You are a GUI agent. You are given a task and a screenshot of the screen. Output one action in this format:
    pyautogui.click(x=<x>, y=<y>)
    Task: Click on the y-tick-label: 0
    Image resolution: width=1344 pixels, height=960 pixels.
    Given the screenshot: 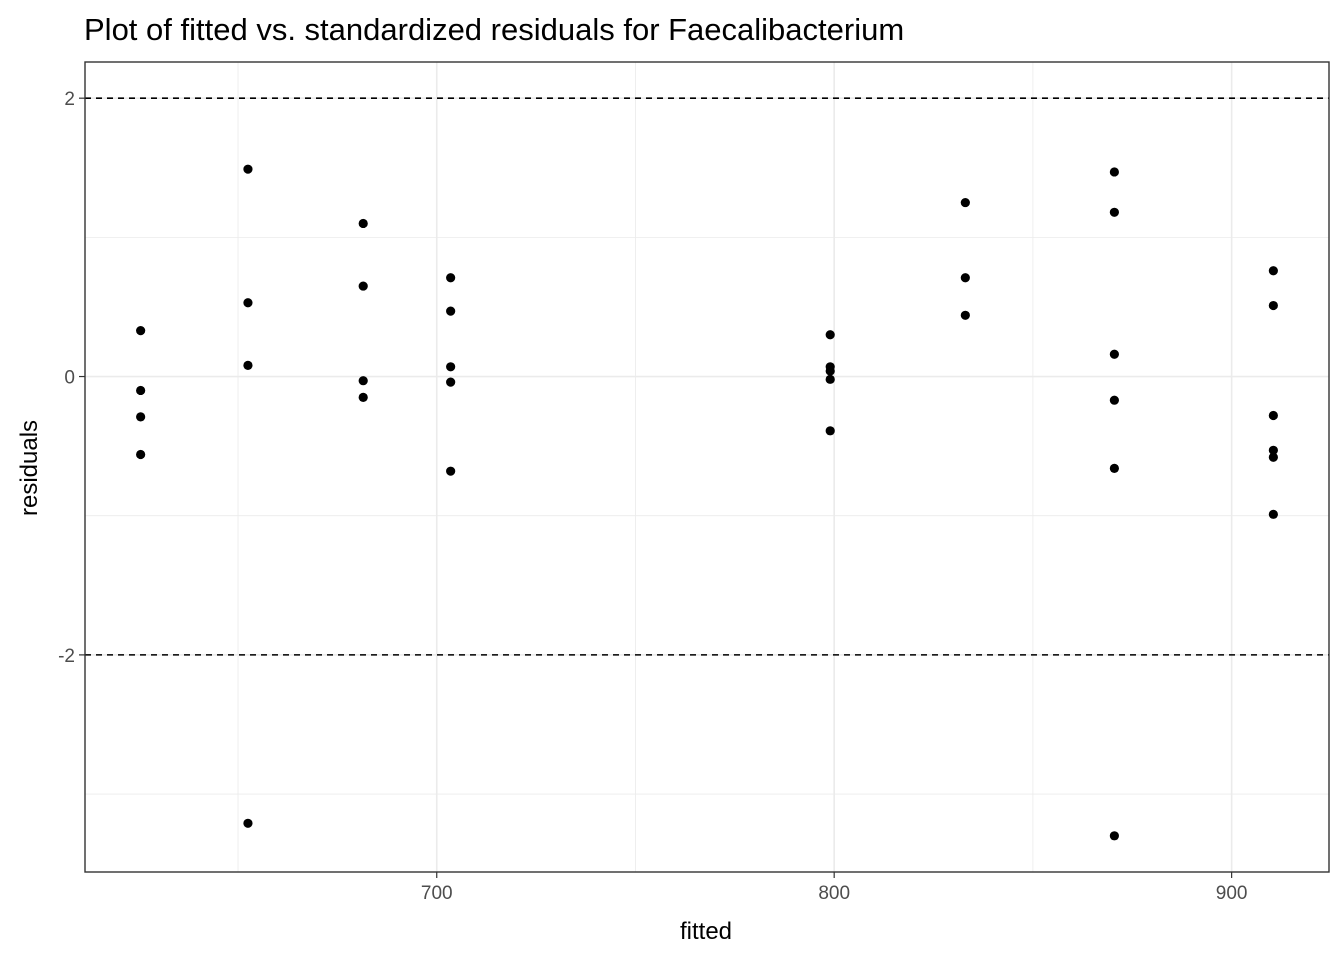 What is the action you would take?
    pyautogui.click(x=69, y=378)
    